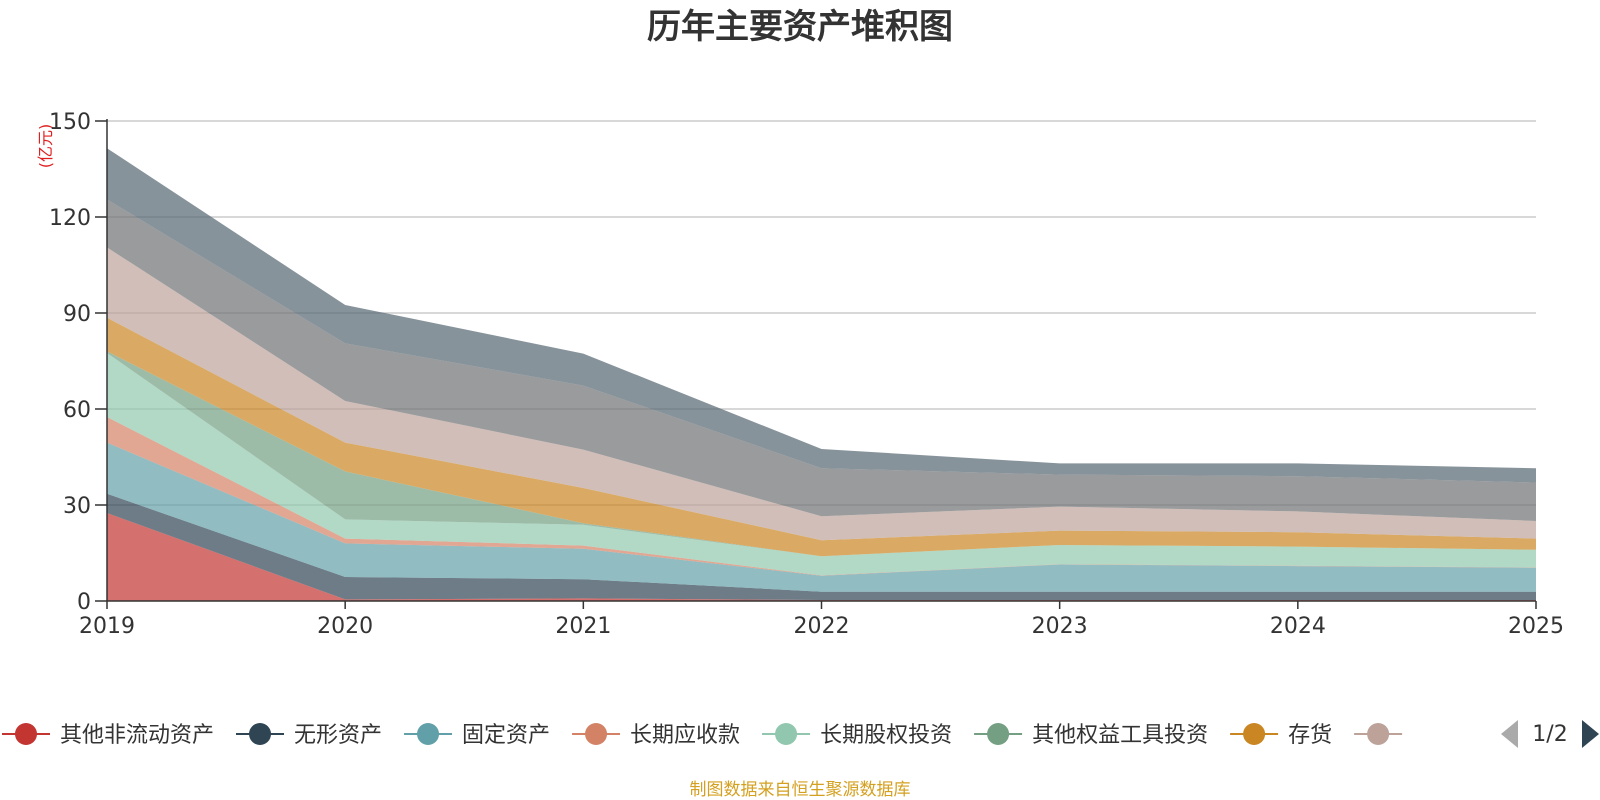 Image resolution: width=1600 pixels, height=800 pixels. Describe the element at coordinates (137, 735) in the screenshot. I see `legend-label: 其他非流动资产` at that location.